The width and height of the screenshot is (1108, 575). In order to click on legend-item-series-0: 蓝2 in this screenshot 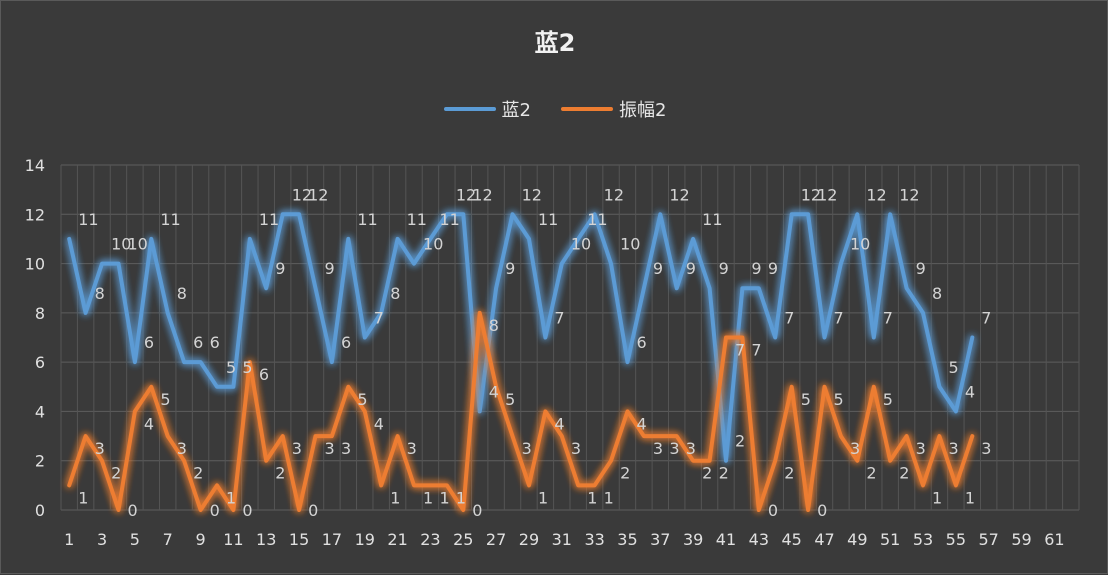, I will do `click(487, 109)`.